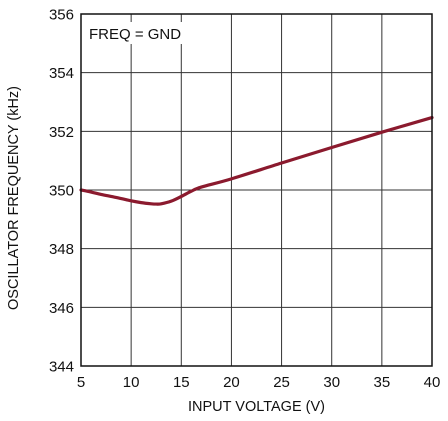  Describe the element at coordinates (331, 382) in the screenshot. I see `x-tick-label: 30` at that location.